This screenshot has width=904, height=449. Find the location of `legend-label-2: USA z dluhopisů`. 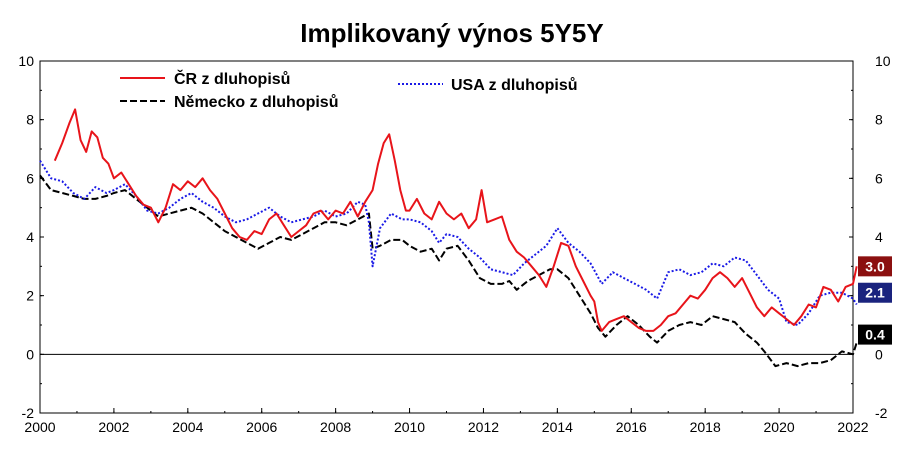

legend-label-2: USA z dluhopisů is located at coordinates (514, 85).